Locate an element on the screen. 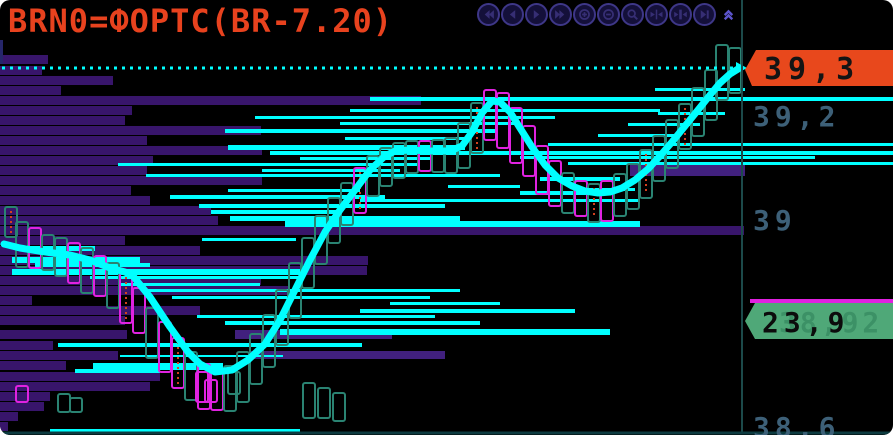  skip-back-icon is located at coordinates (489, 14).